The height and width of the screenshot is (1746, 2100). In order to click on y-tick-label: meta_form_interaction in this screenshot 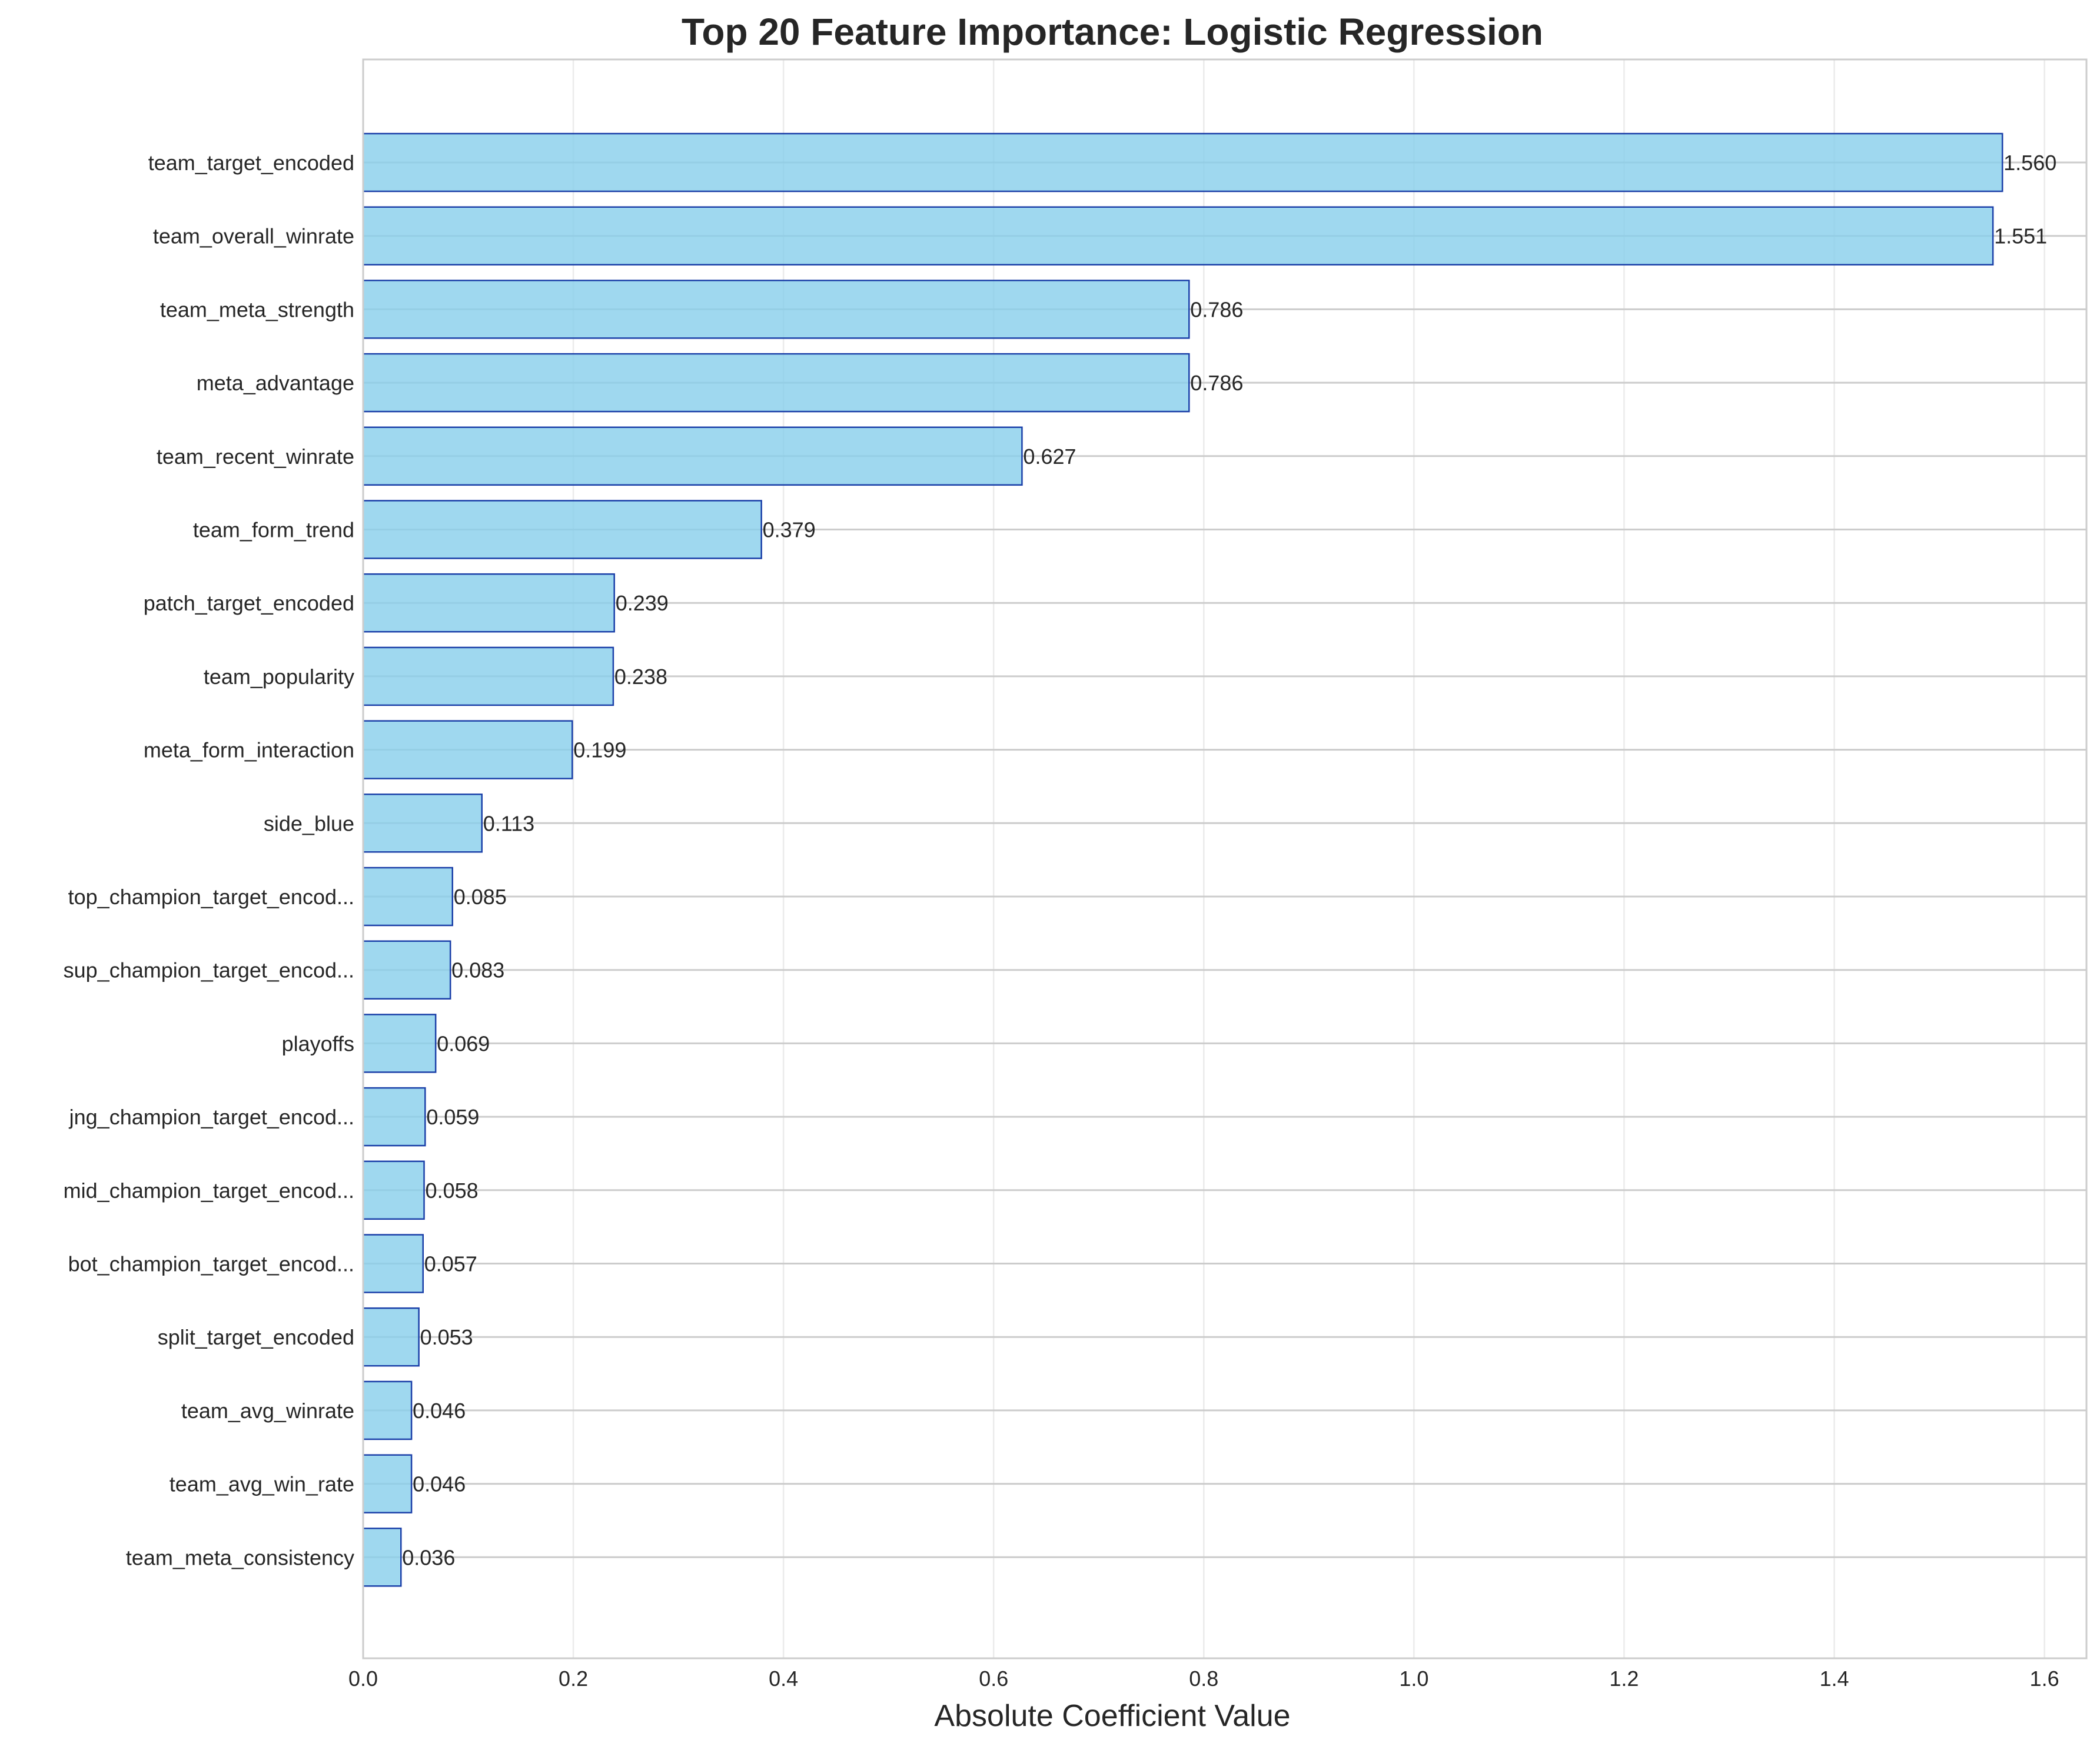, I will do `click(249, 750)`.